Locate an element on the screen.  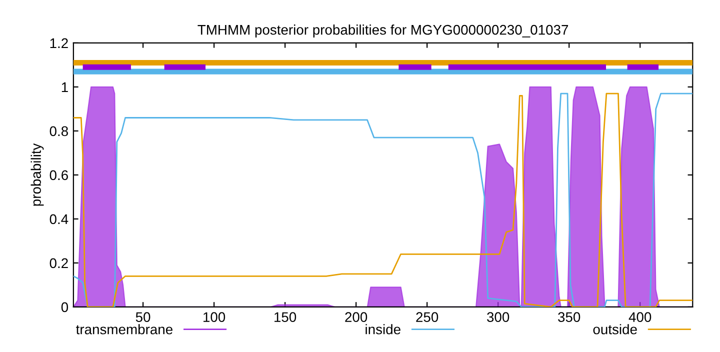
legend-label: inside is located at coordinates (383, 329).